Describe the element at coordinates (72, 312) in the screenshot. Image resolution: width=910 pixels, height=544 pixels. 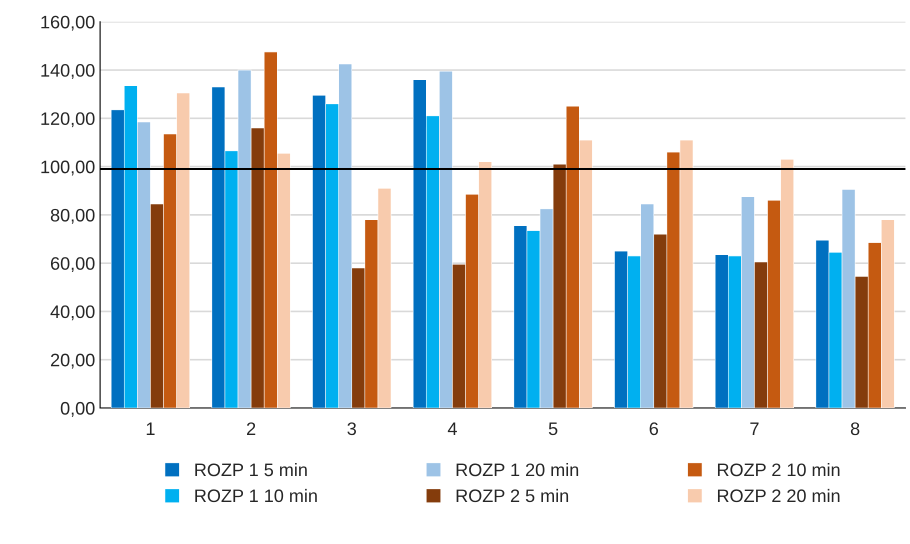
I see `y-tick-label: 40,00` at that location.